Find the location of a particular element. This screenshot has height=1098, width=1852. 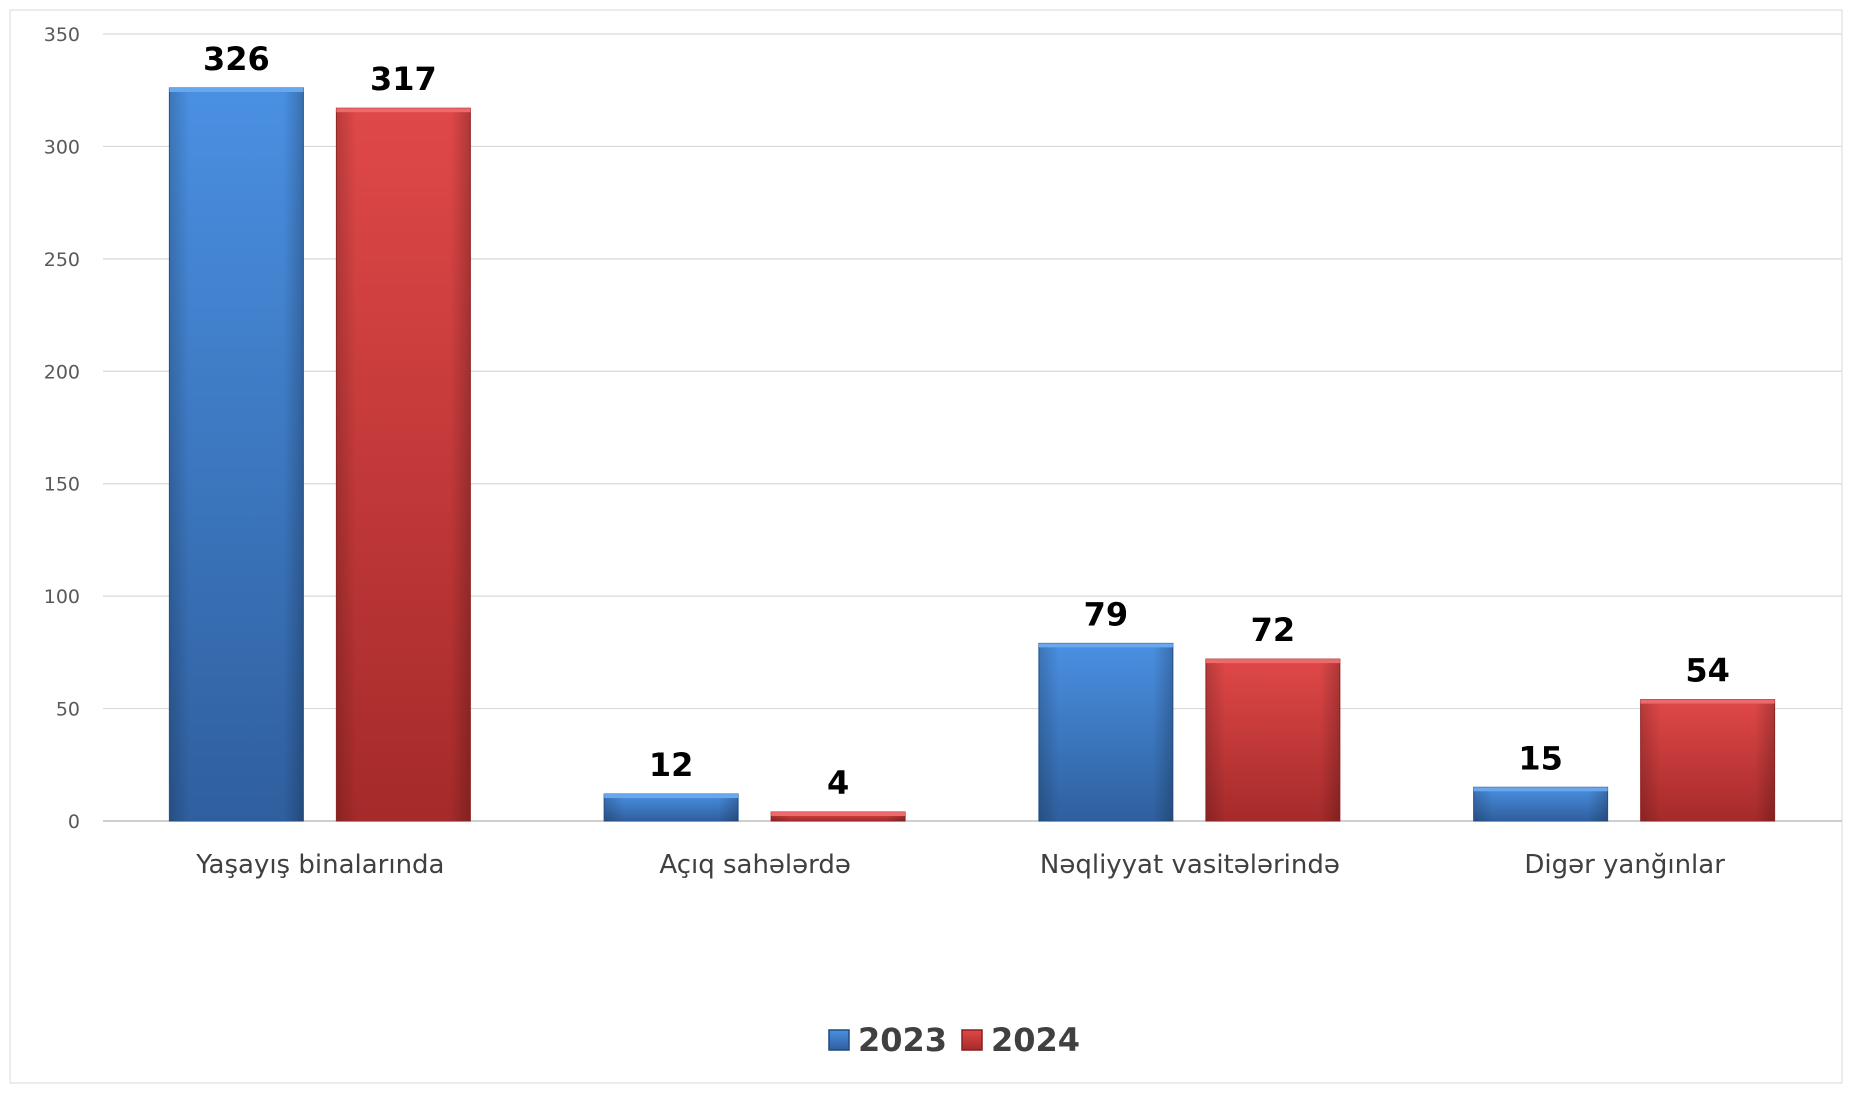

legend-label-2024: 2024 is located at coordinates (1035, 1040).